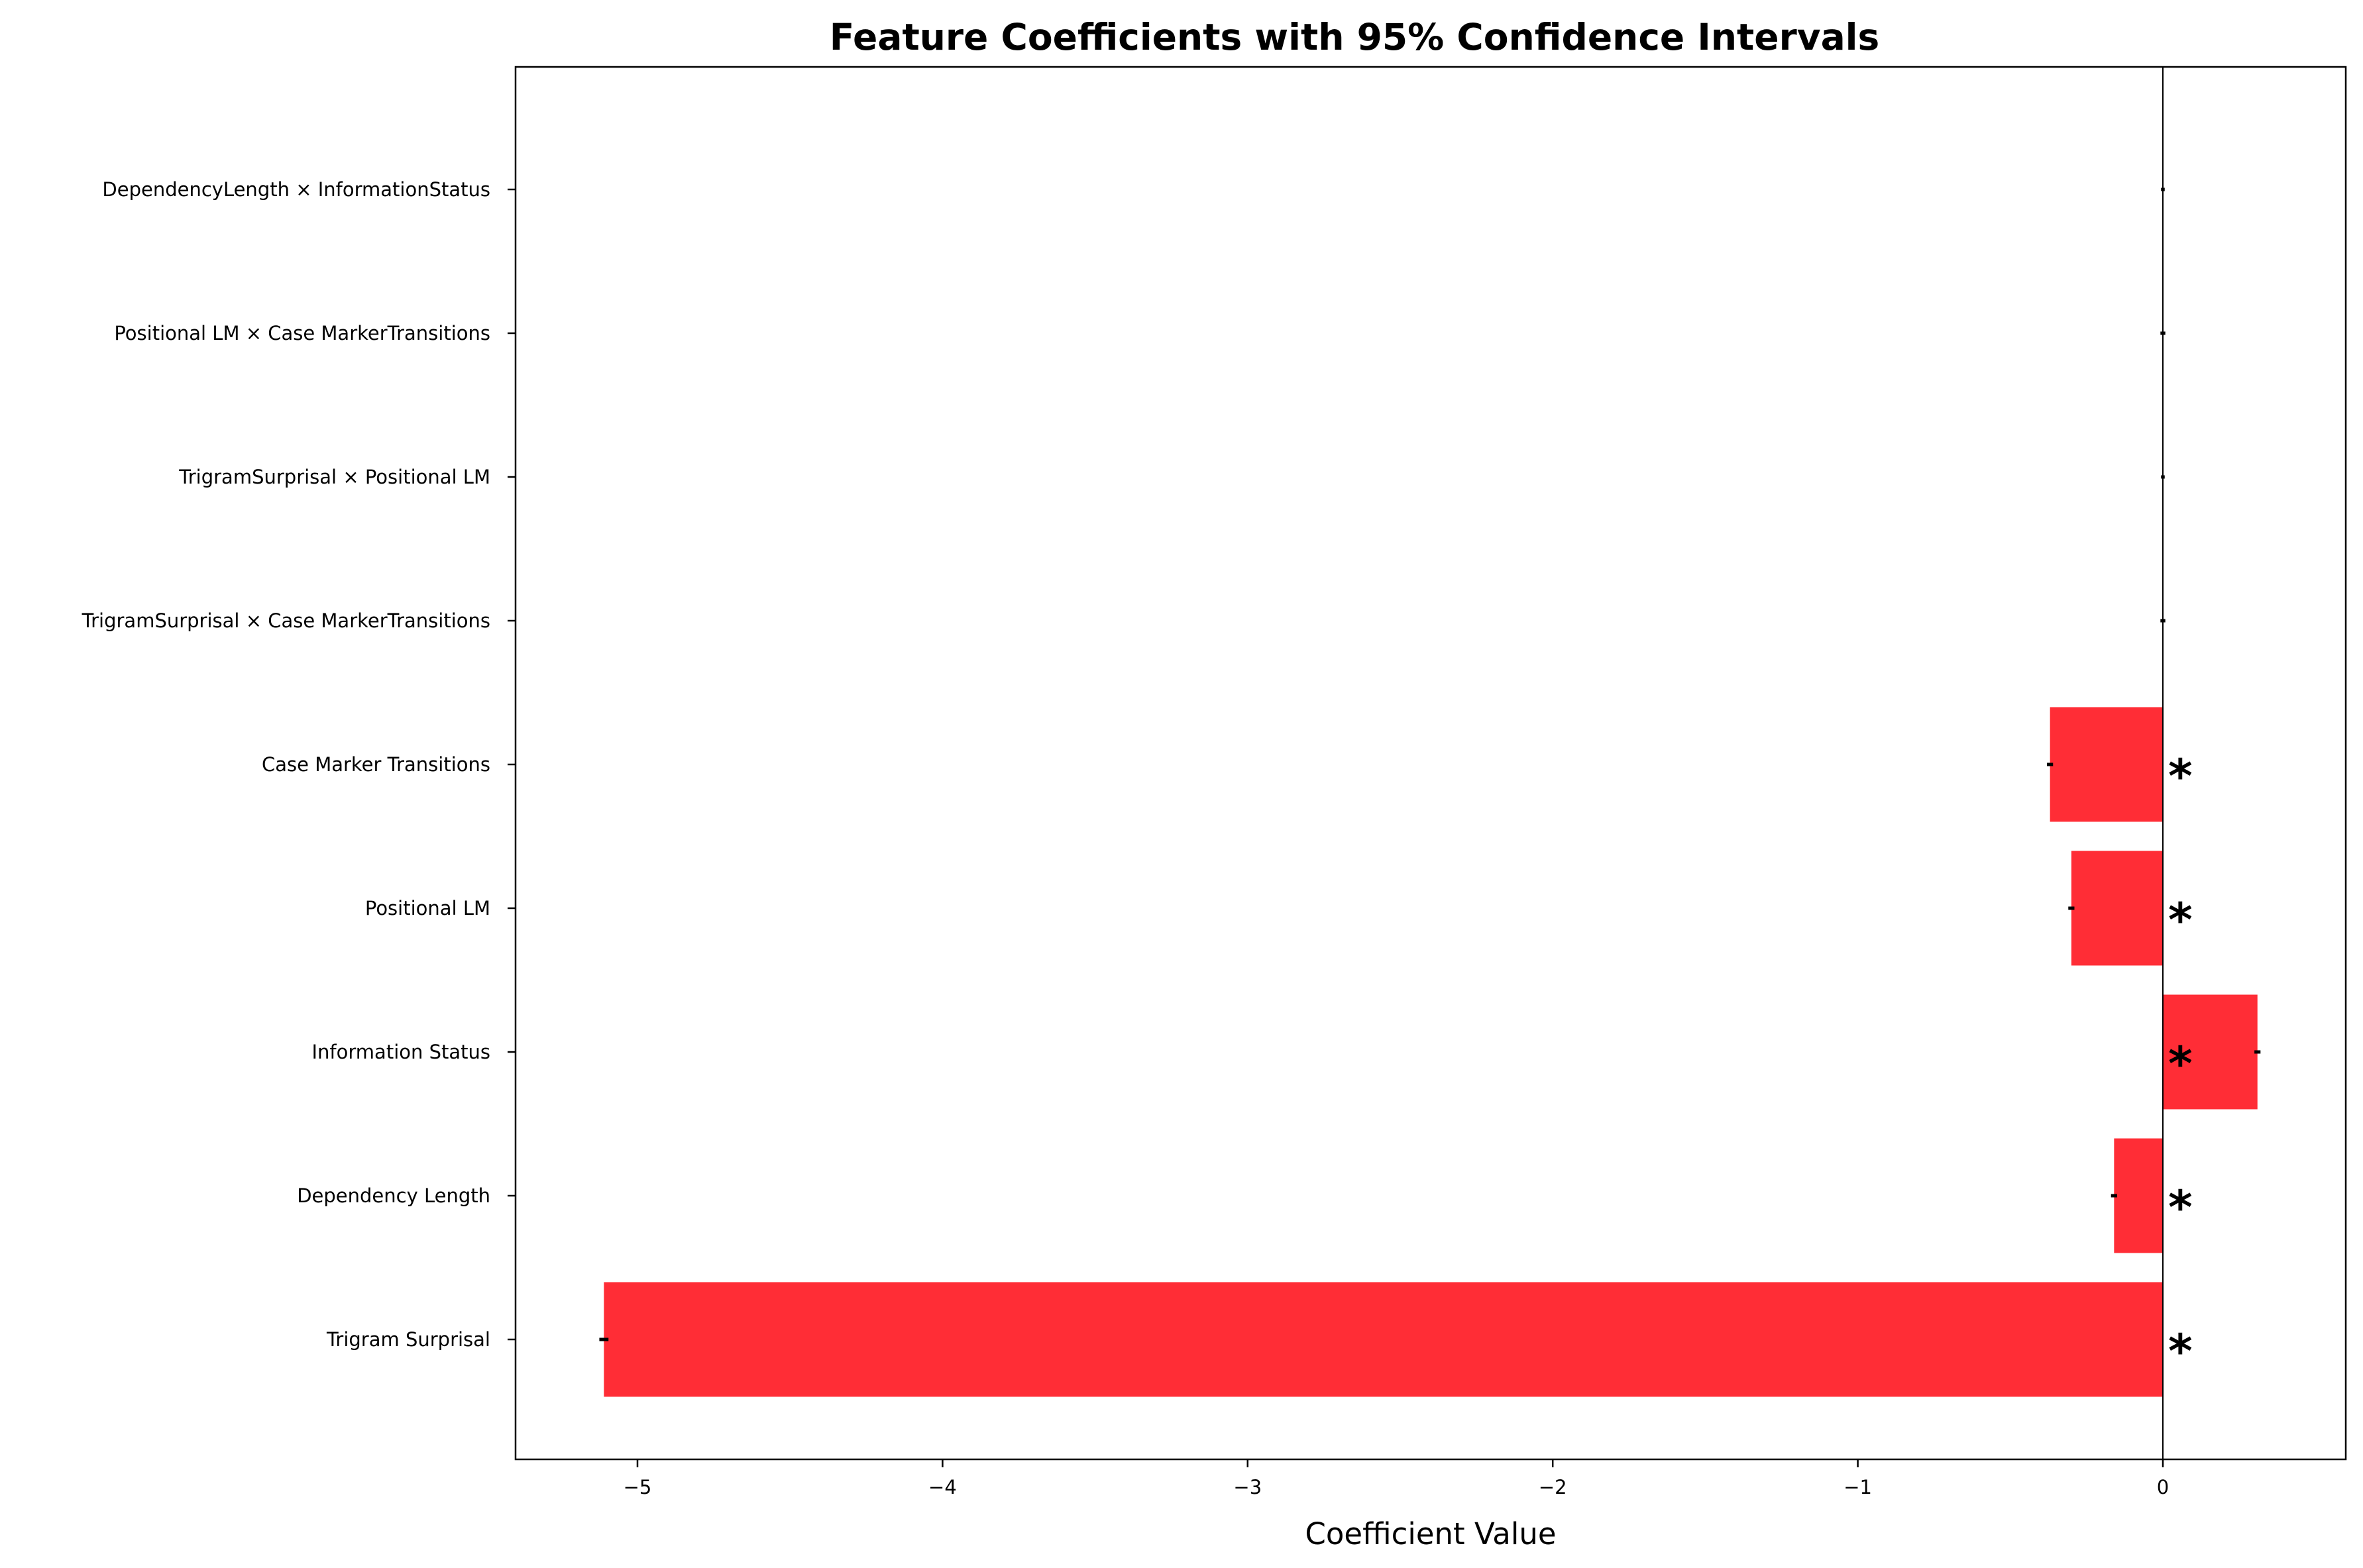 The height and width of the screenshot is (1568, 2363). Describe the element at coordinates (393, 1195) in the screenshot. I see `y-tick-label: Dependency Length` at that location.